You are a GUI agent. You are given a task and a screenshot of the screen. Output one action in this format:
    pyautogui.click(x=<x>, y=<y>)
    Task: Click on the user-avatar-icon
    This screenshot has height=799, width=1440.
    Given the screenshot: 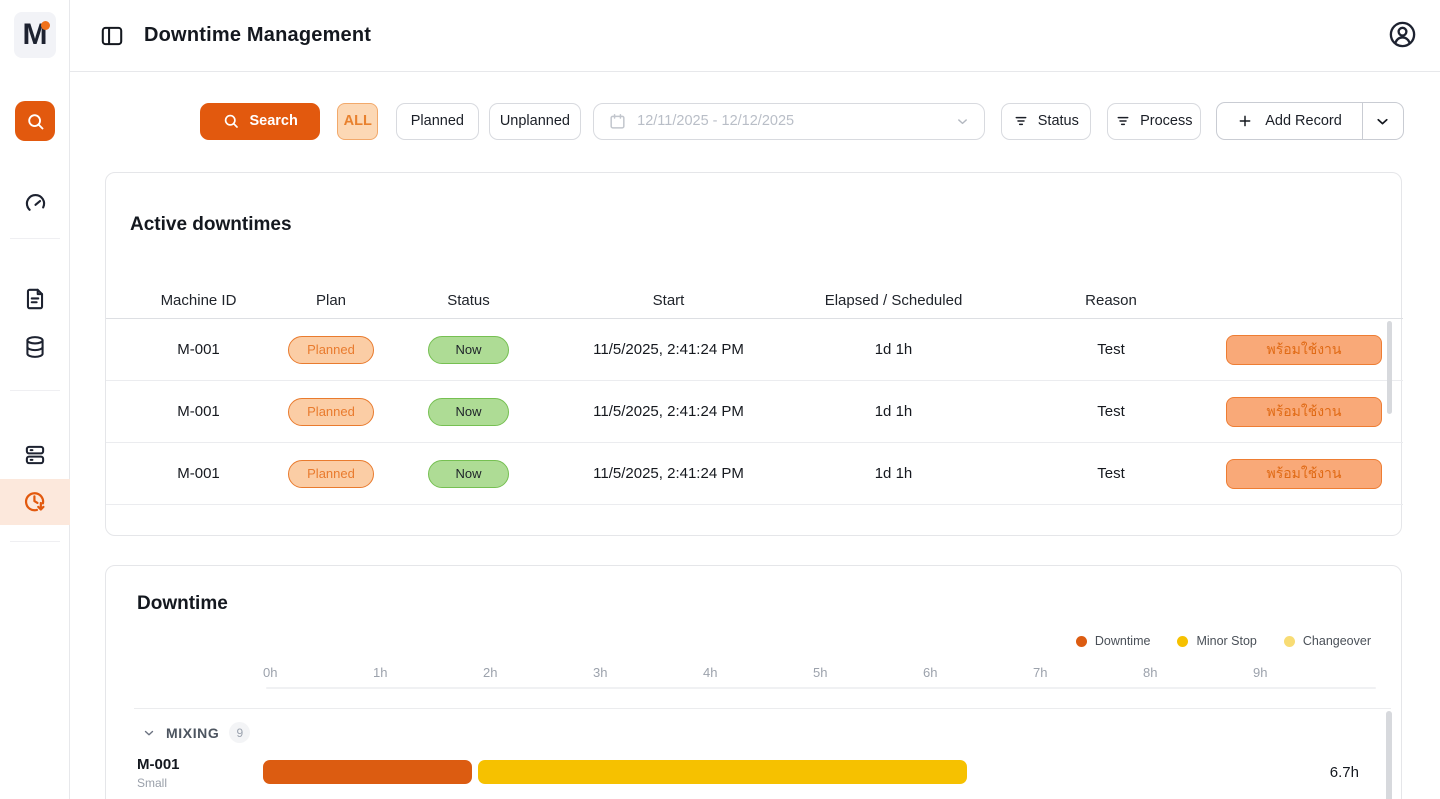 What is the action you would take?
    pyautogui.click(x=1402, y=34)
    